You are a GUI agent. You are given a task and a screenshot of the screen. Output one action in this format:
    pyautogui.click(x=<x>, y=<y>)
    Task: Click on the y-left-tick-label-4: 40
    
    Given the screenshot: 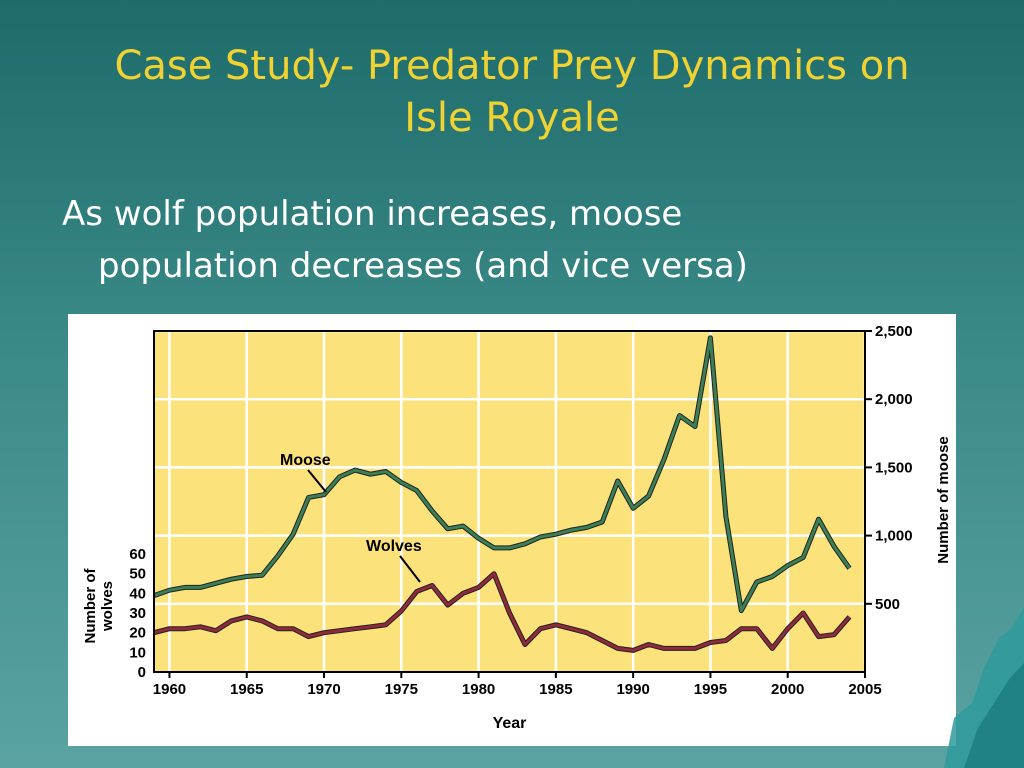 What is the action you would take?
    pyautogui.click(x=137, y=593)
    